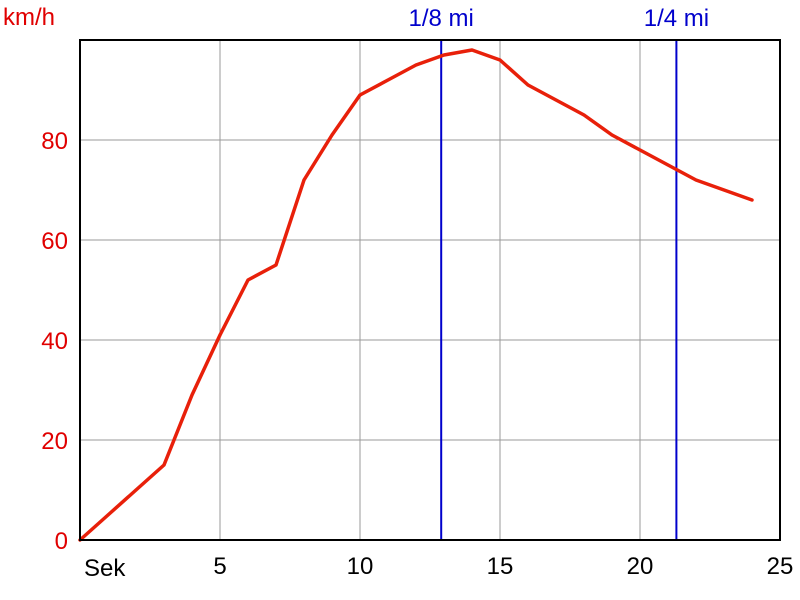 Image resolution: width=800 pixels, height=600 pixels. Describe the element at coordinates (219, 566) in the screenshot. I see `x-tick-label-0: 5` at that location.